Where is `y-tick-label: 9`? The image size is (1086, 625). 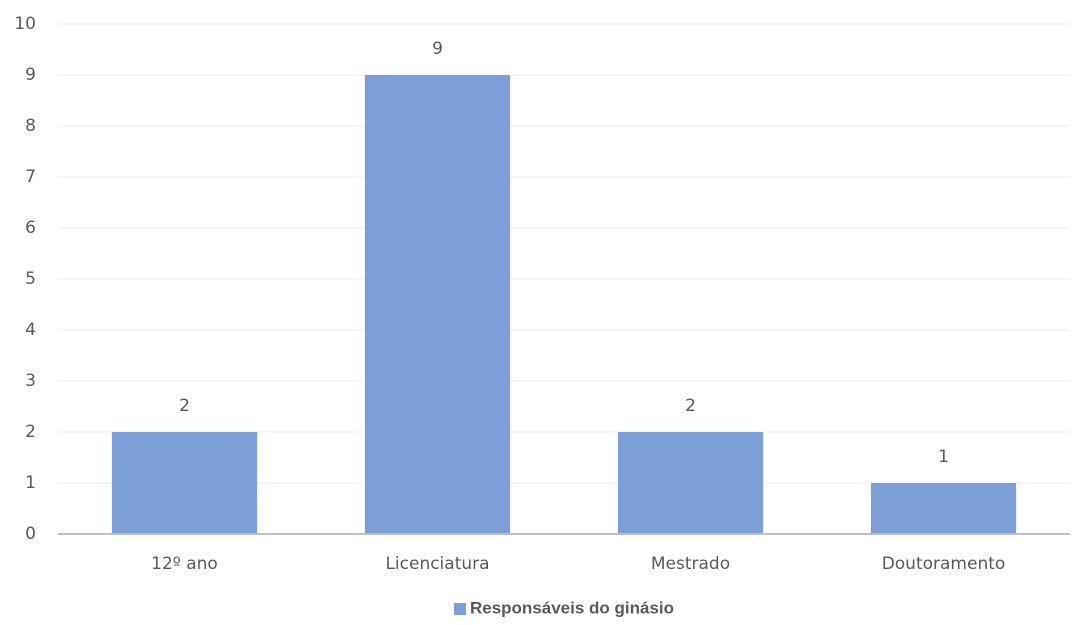
y-tick-label: 9 is located at coordinates (30, 75).